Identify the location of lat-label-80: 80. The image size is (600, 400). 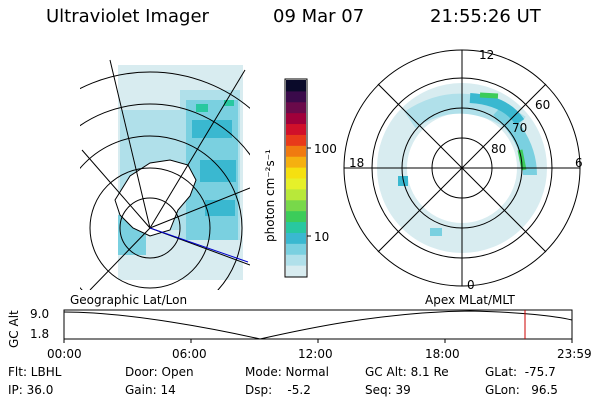
(499, 149).